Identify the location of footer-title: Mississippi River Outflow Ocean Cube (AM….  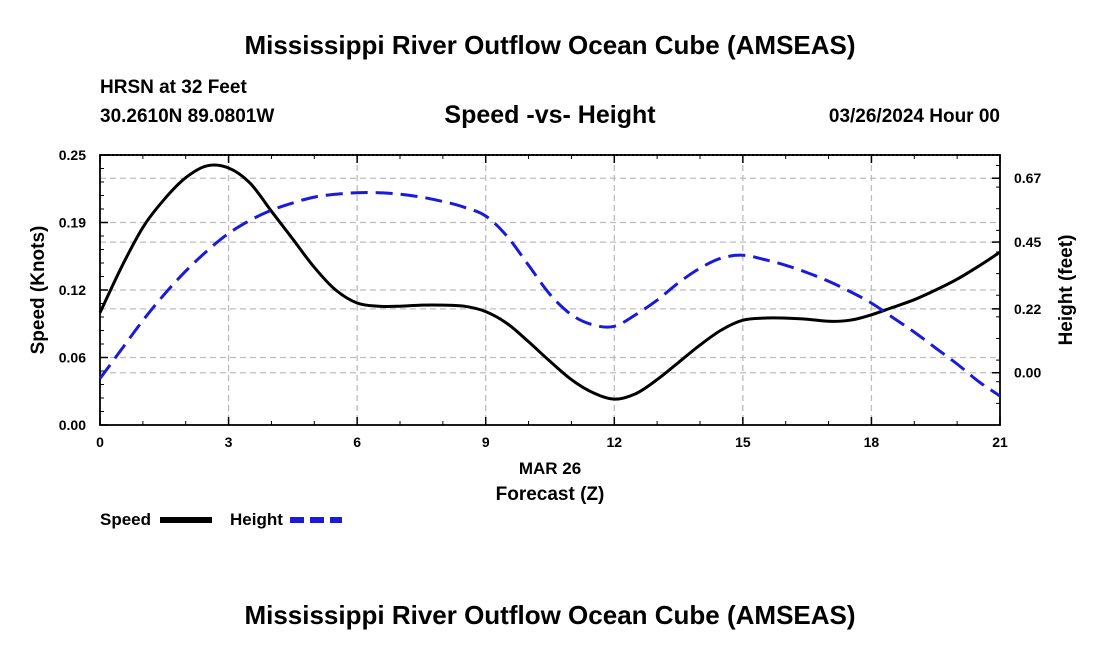
(550, 615).